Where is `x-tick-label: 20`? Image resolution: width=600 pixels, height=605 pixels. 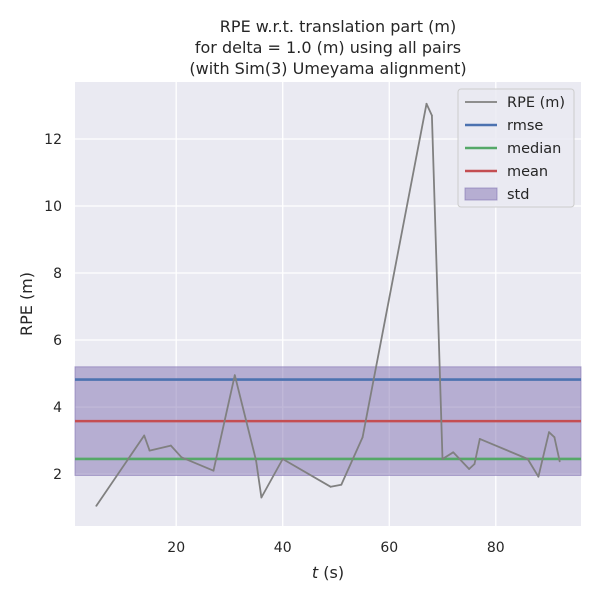 x-tick-label: 20 is located at coordinates (176, 548).